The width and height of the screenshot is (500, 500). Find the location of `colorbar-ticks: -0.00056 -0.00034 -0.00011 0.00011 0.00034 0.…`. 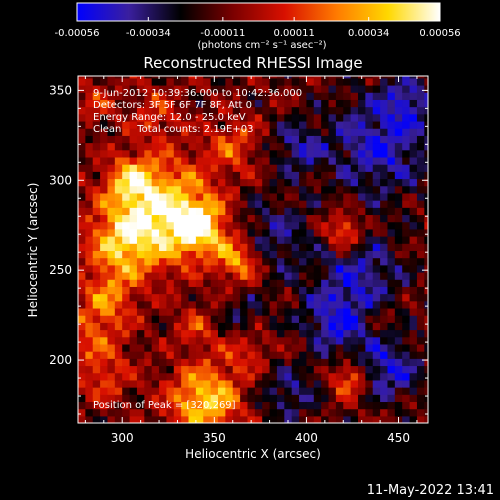

colorbar-ticks: -0.00056 -0.00034 -0.00011 0.00011 0.00034 0.… is located at coordinates (258, 28).